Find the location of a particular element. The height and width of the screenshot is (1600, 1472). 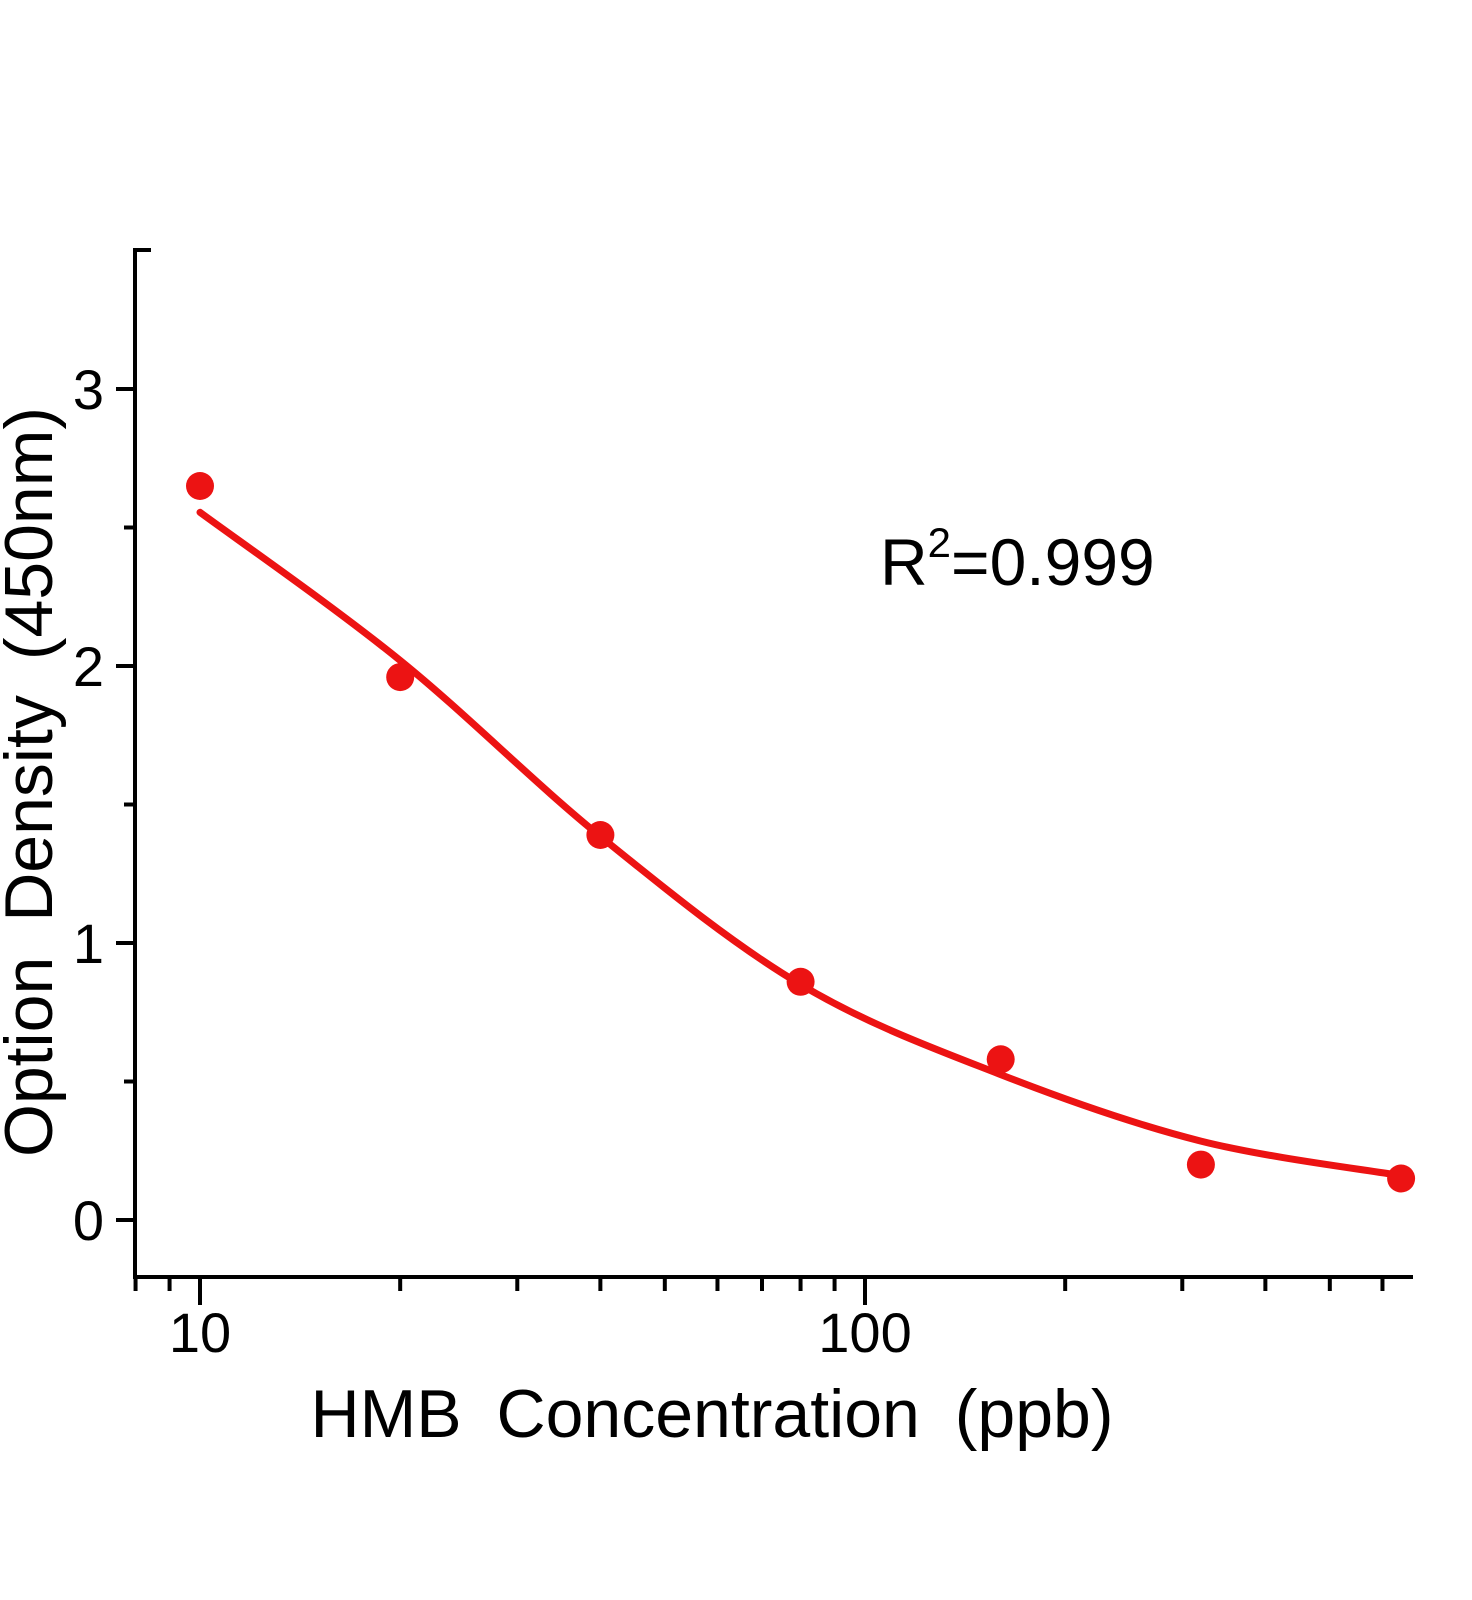

r-squared-annotation: R2=0.999 is located at coordinates (1017, 559).